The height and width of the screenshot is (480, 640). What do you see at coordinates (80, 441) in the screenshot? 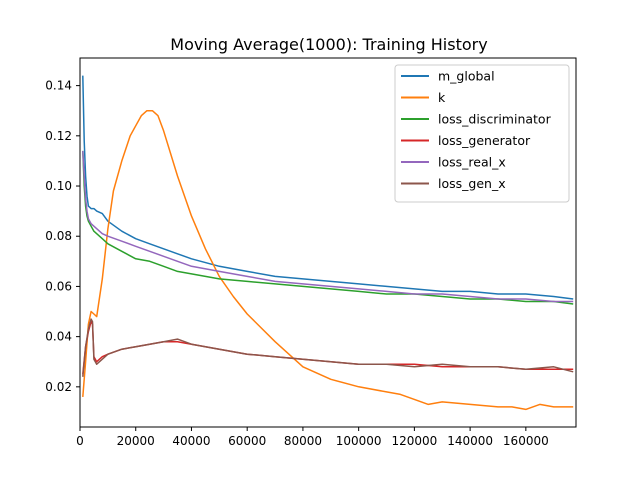
I see `x-tick-label: 0` at bounding box center [80, 441].